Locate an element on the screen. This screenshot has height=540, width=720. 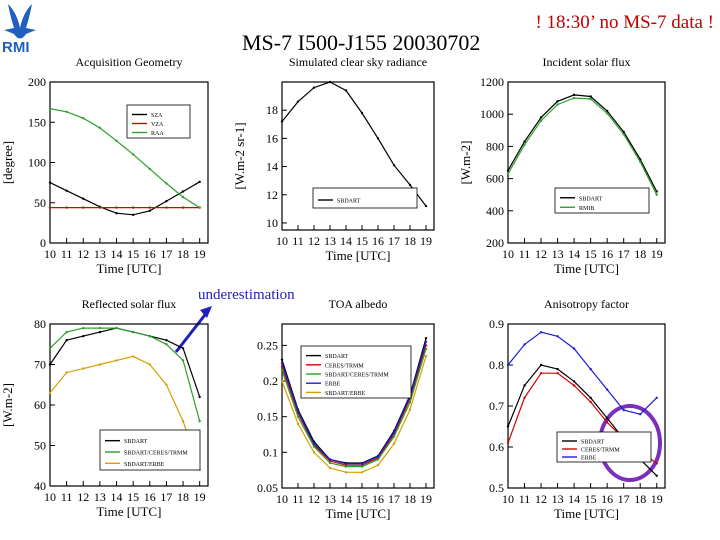
y-tick-label: 150 is located at coordinates (37, 122).